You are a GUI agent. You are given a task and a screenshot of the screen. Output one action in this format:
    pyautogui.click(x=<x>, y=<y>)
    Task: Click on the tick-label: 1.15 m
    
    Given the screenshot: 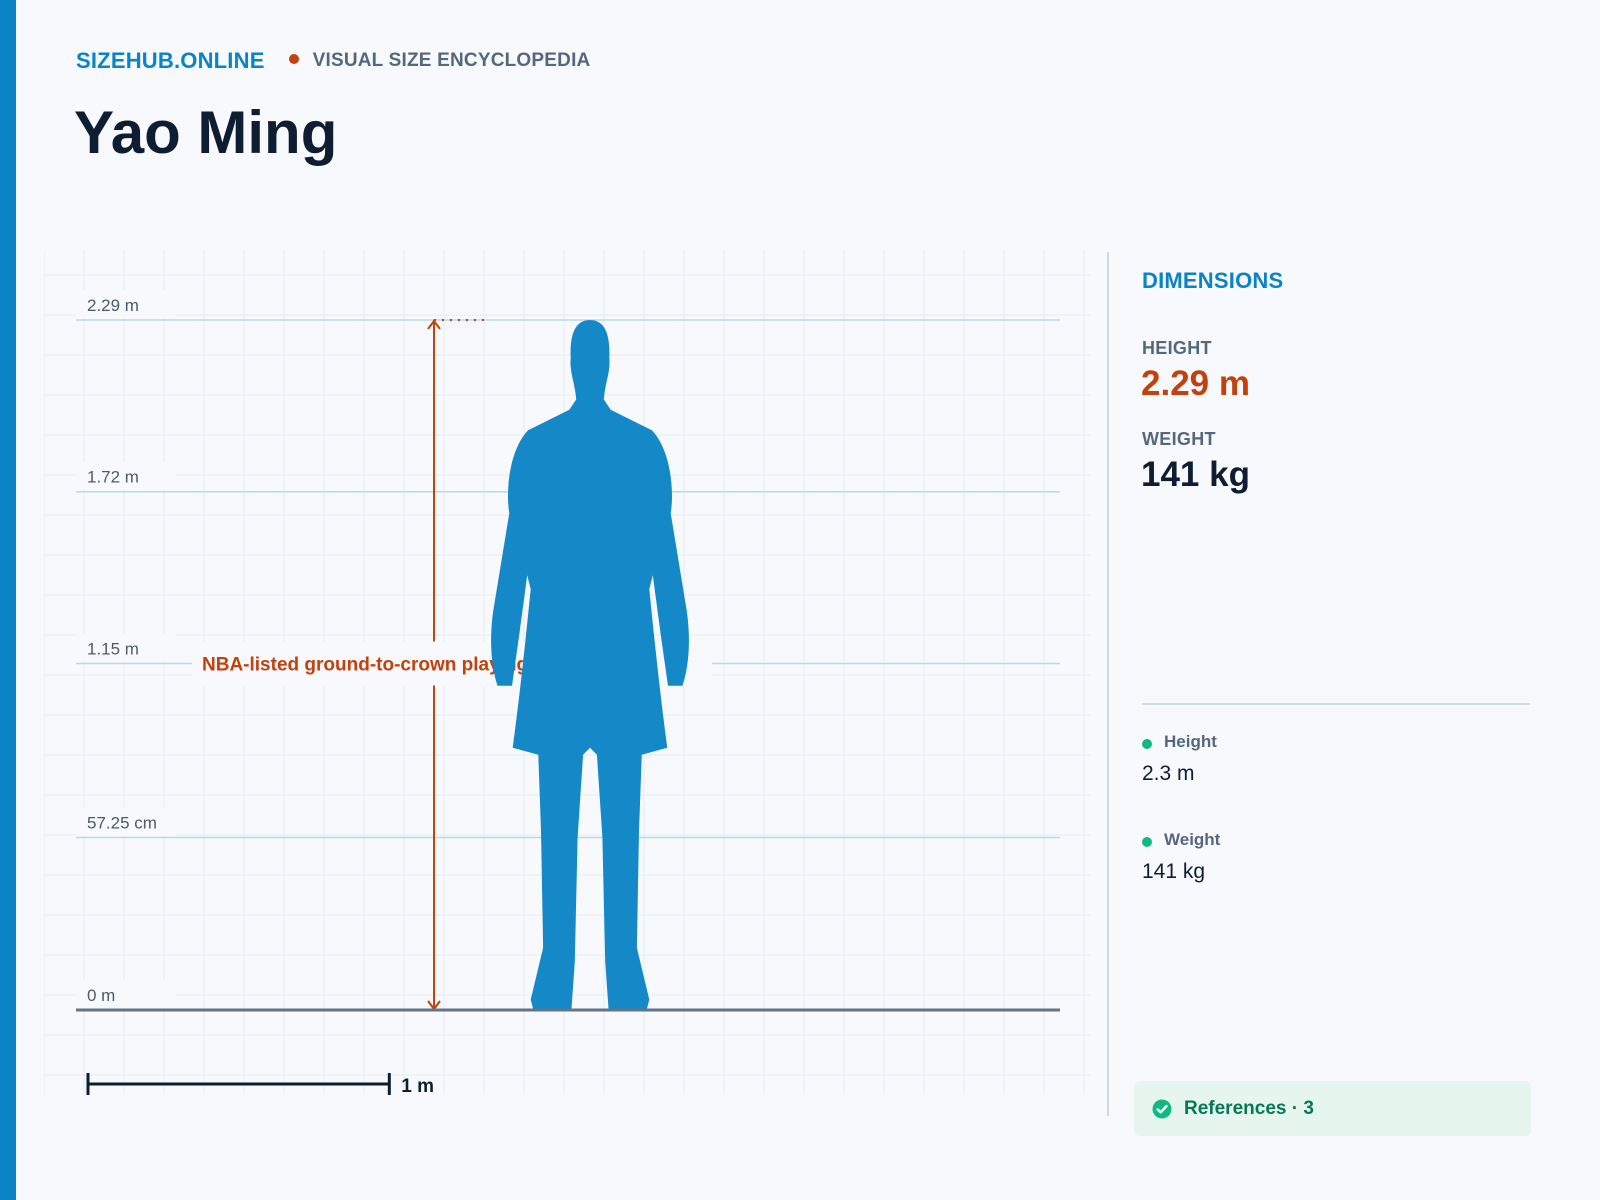 What is the action you would take?
    pyautogui.click(x=113, y=648)
    